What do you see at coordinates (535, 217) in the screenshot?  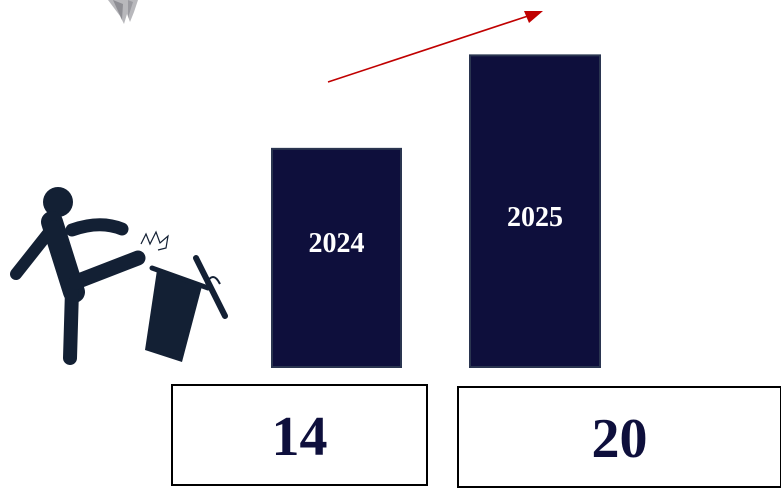 I see `bar-label-2025: 2025` at bounding box center [535, 217].